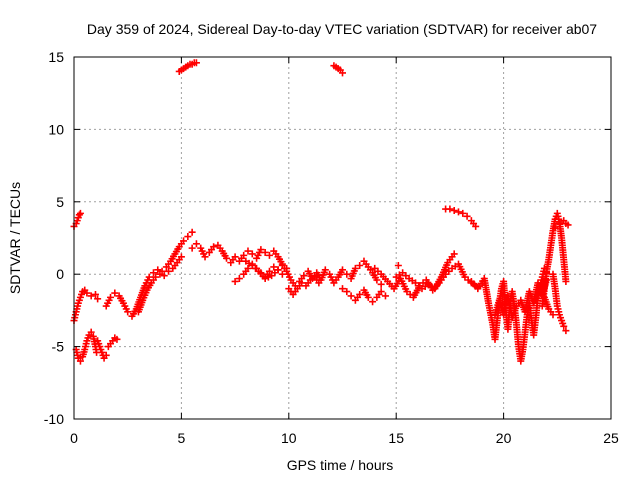 The height and width of the screenshot is (480, 640). What do you see at coordinates (102, 349) in the screenshot?
I see `series-seg-a4` at bounding box center [102, 349].